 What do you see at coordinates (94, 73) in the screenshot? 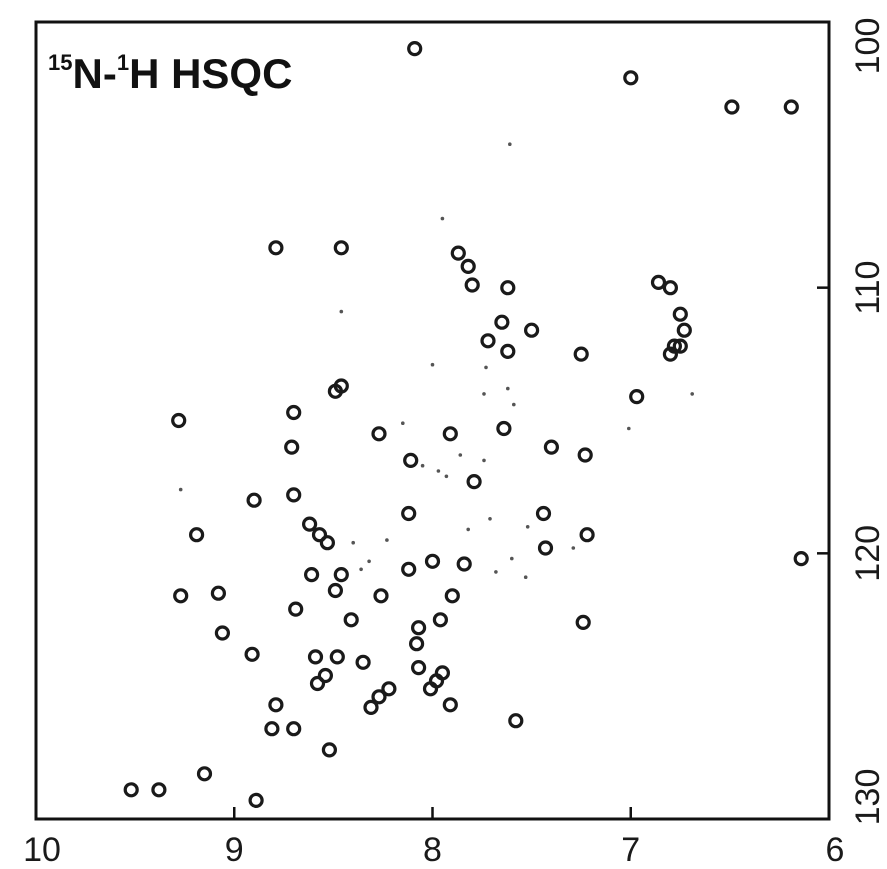
I see `title-part-n: N-` at bounding box center [94, 73].